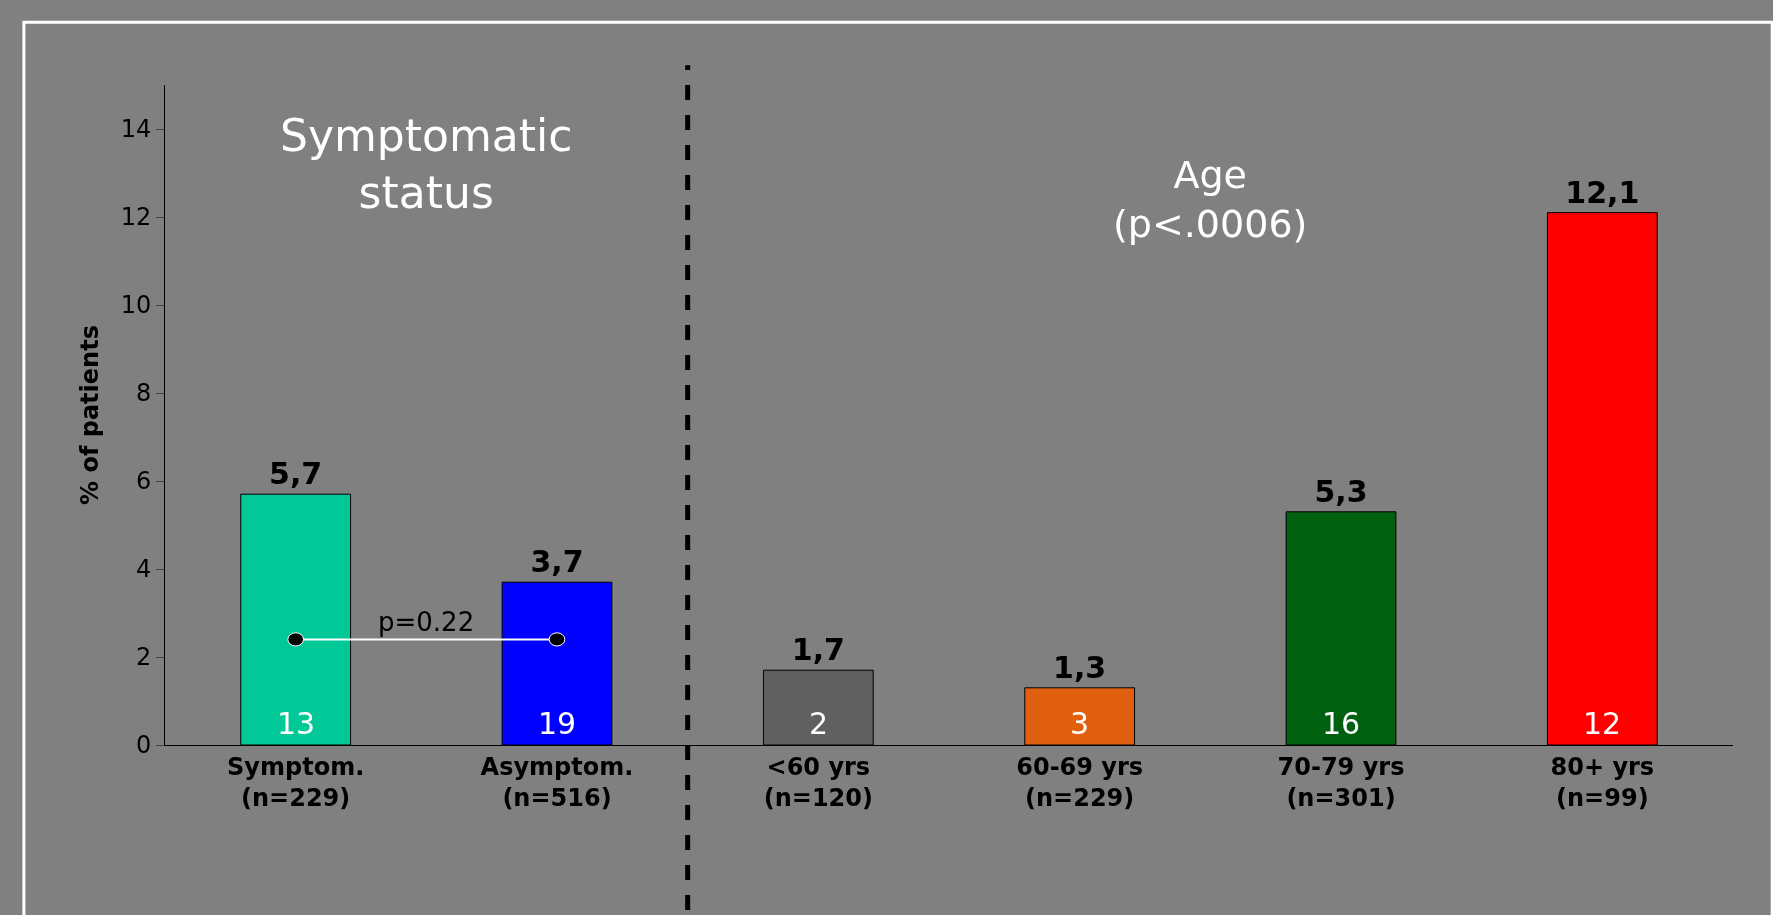 The width and height of the screenshot is (1773, 915). I want to click on y-tick-label: 8, so click(143, 393).